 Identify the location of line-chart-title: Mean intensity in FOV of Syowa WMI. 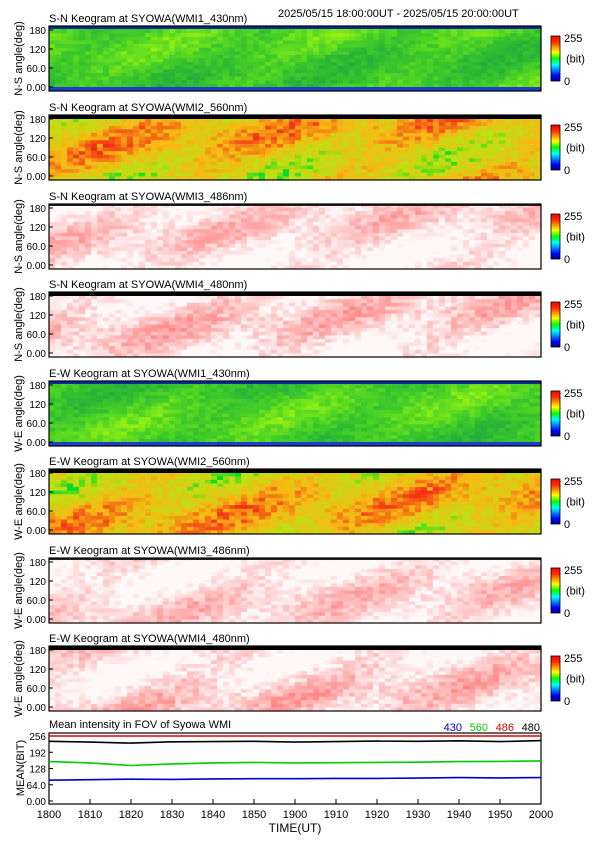
(140, 725).